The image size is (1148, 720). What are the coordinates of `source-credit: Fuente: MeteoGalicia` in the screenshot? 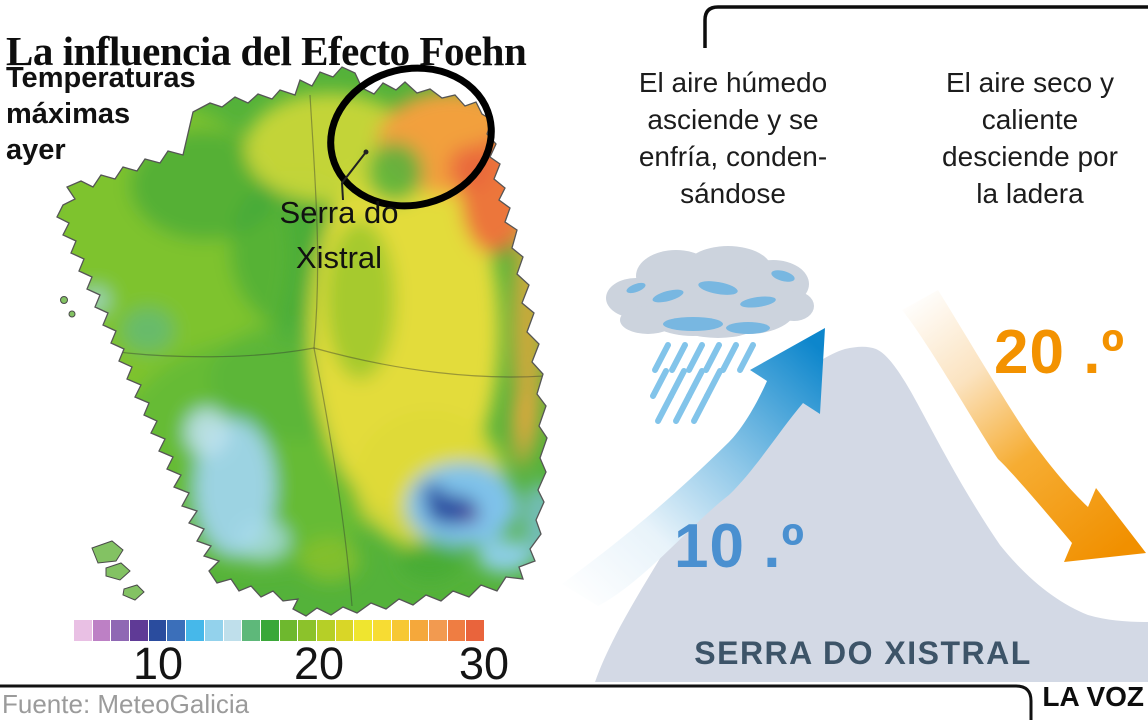 It's located at (126, 704).